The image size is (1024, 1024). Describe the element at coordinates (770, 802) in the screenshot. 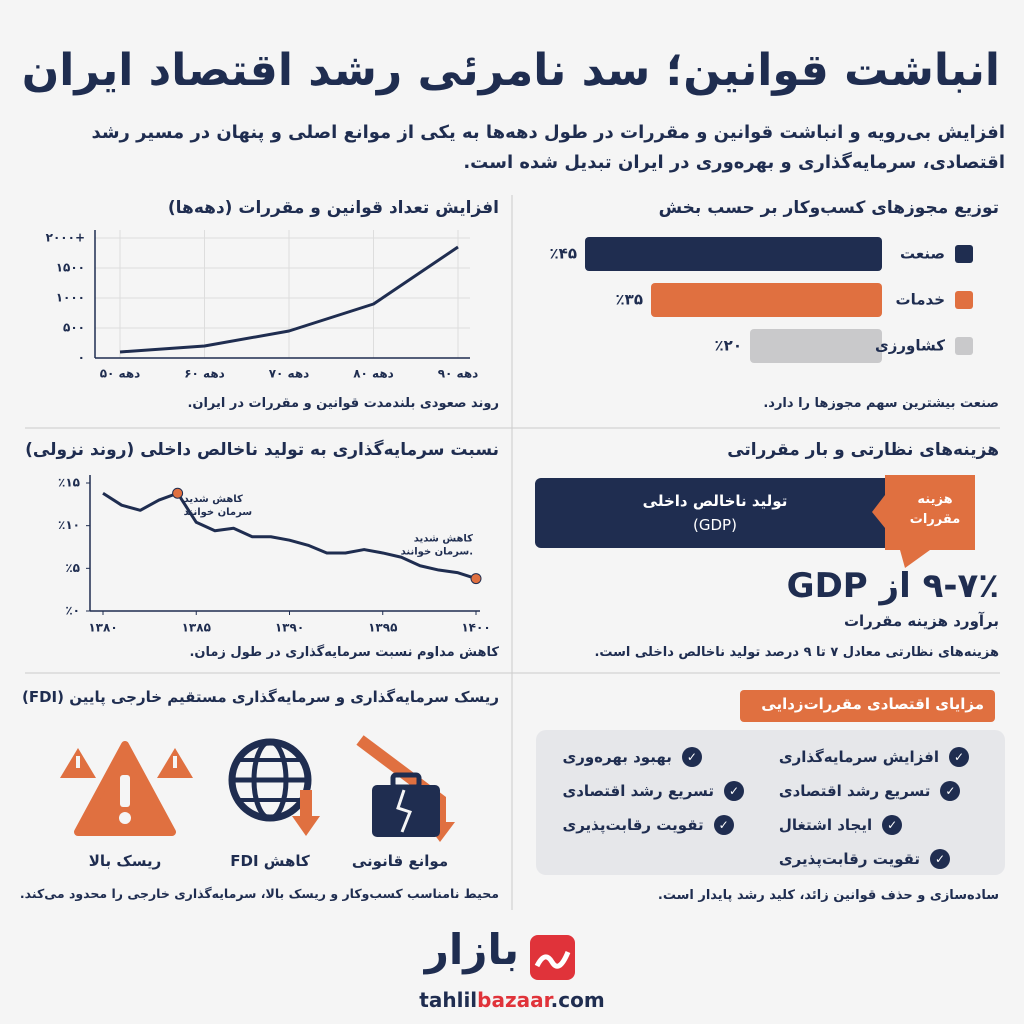

I see `benefits-box` at that location.